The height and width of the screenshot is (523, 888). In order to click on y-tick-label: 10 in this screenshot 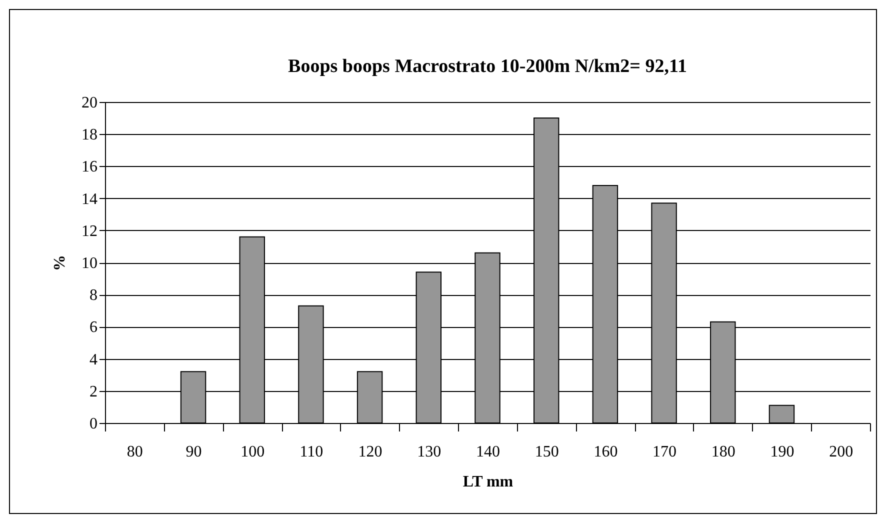, I will do `click(90, 263)`.